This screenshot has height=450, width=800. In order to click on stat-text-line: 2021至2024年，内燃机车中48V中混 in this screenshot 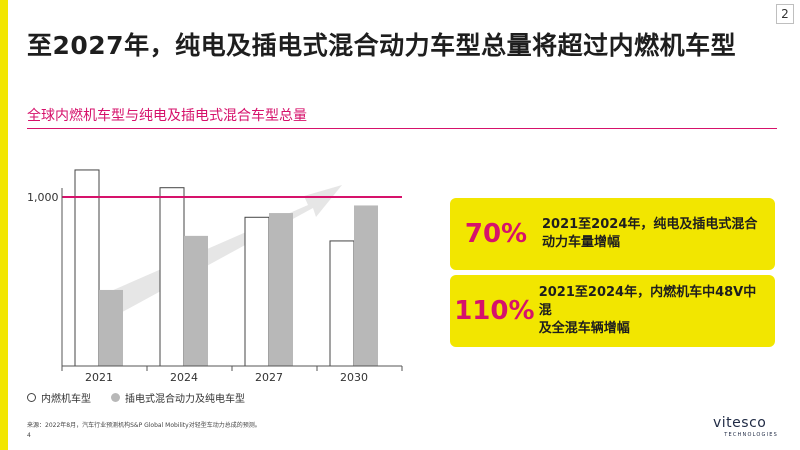, I will do `click(647, 301)`.